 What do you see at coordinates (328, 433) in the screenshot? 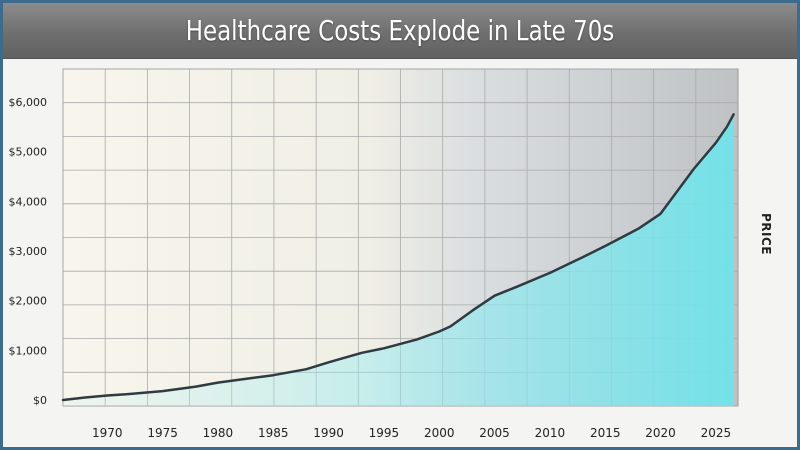
I see `x-tick-label: 1990` at bounding box center [328, 433].